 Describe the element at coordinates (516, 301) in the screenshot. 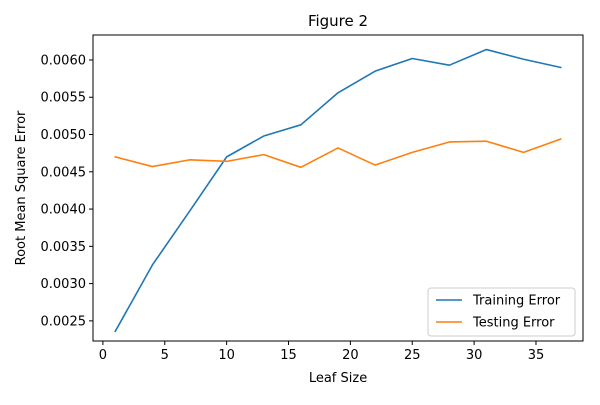

I see `legend-label: Training Error` at that location.